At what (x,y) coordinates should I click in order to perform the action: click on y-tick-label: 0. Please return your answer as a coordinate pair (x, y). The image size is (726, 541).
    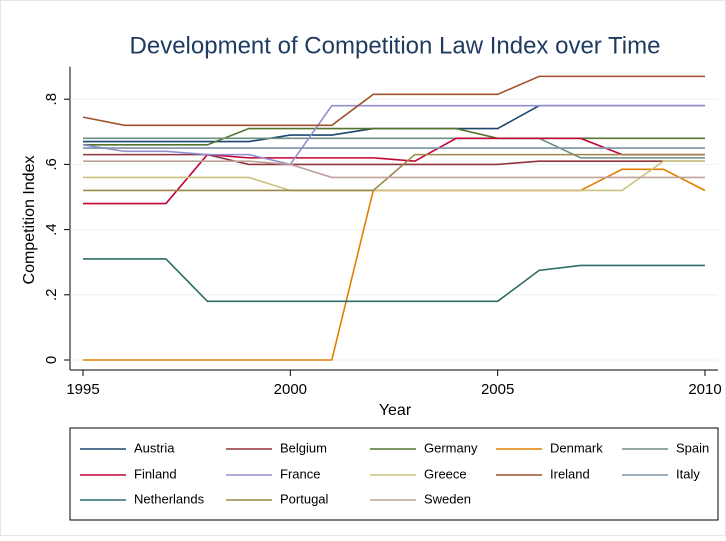
    Looking at the image, I should click on (51, 360).